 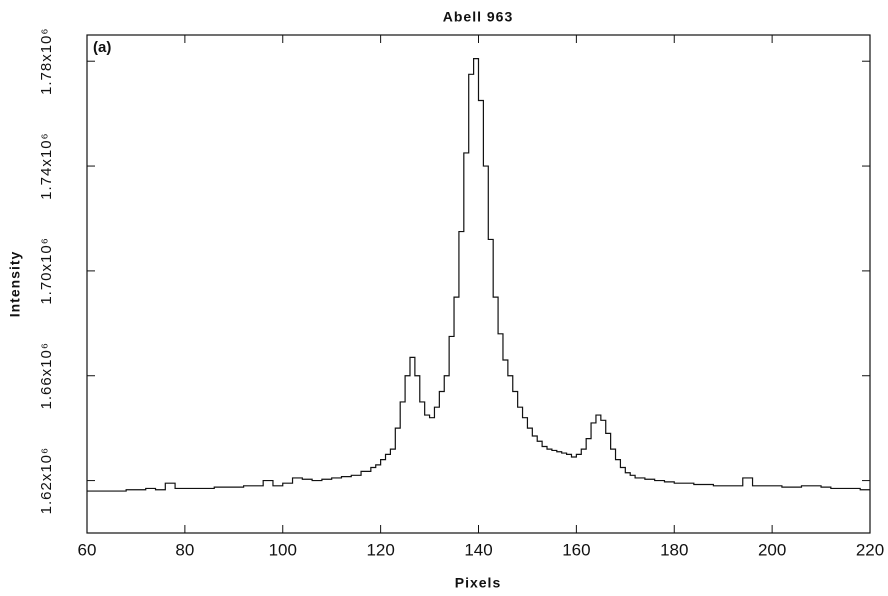 What do you see at coordinates (15, 284) in the screenshot?
I see `y-axis-label: Intensity` at bounding box center [15, 284].